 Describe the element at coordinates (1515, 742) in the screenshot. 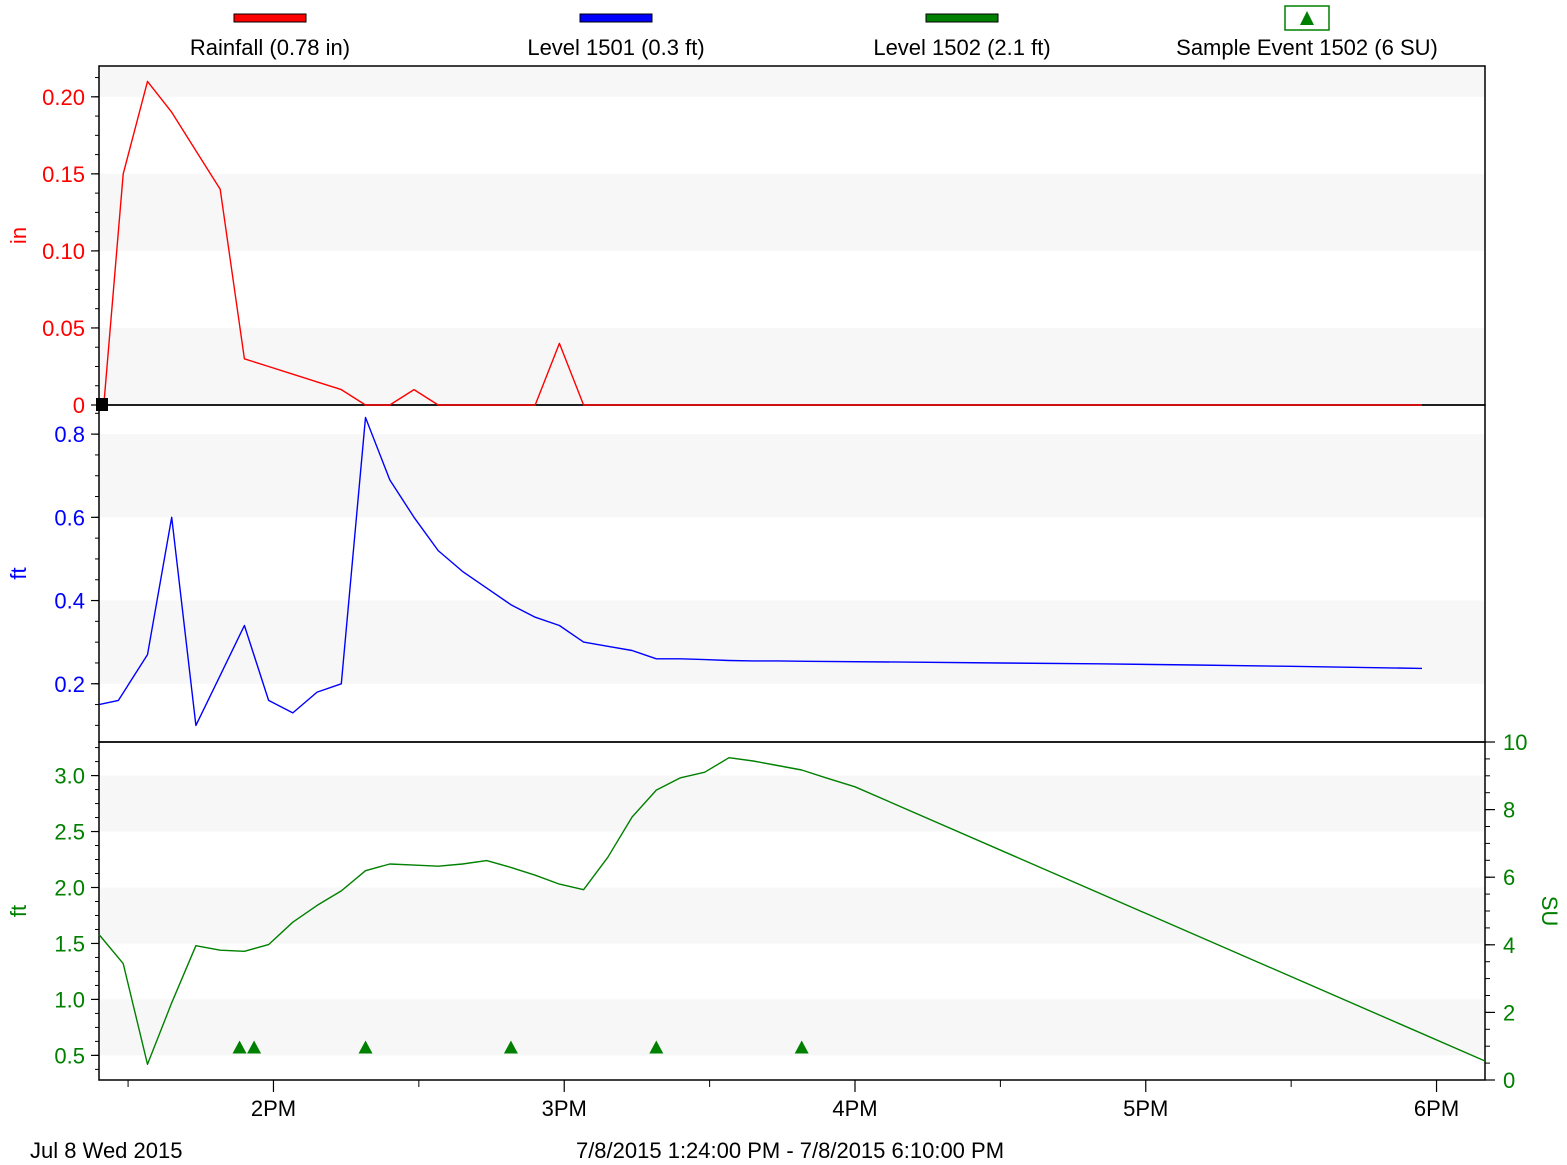

I see `y2-tick-label: 10` at that location.